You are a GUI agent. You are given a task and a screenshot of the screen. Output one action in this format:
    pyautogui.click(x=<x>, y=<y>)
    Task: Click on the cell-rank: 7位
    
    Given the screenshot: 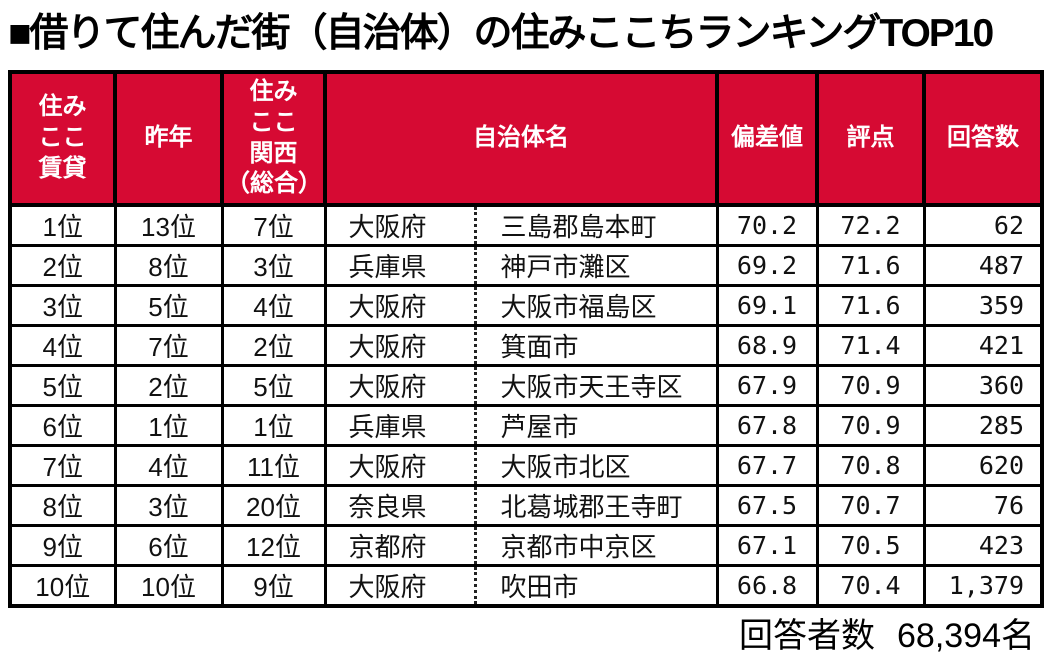 What is the action you would take?
    pyautogui.click(x=62, y=465)
    